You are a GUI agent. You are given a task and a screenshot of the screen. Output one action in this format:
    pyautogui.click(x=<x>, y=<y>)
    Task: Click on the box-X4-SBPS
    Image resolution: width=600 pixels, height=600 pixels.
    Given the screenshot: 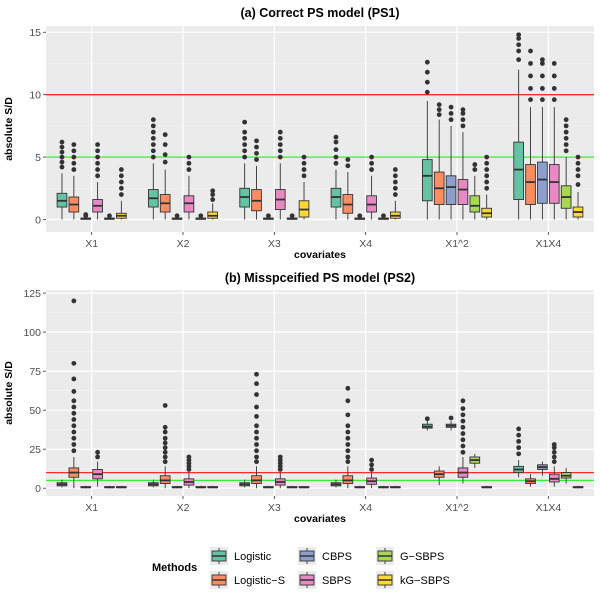 What is the action you would take?
    pyautogui.click(x=371, y=473)
    